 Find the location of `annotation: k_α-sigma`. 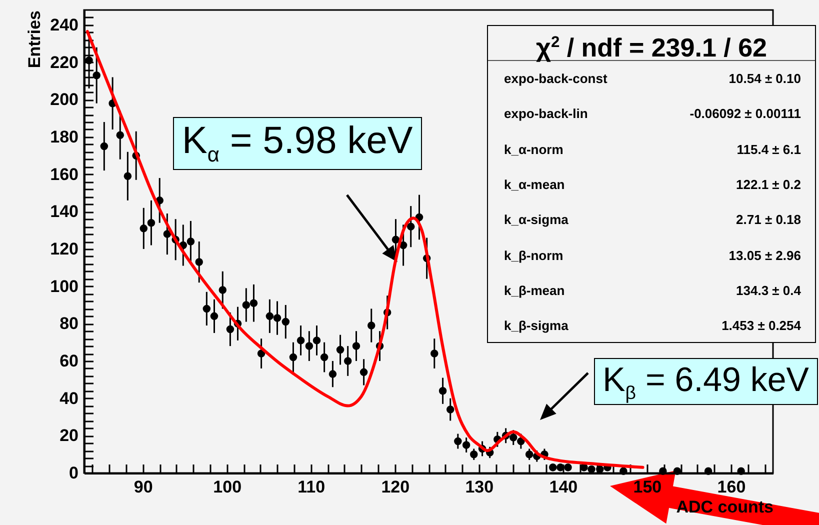

annotation: k_α-sigma is located at coordinates (536, 220).